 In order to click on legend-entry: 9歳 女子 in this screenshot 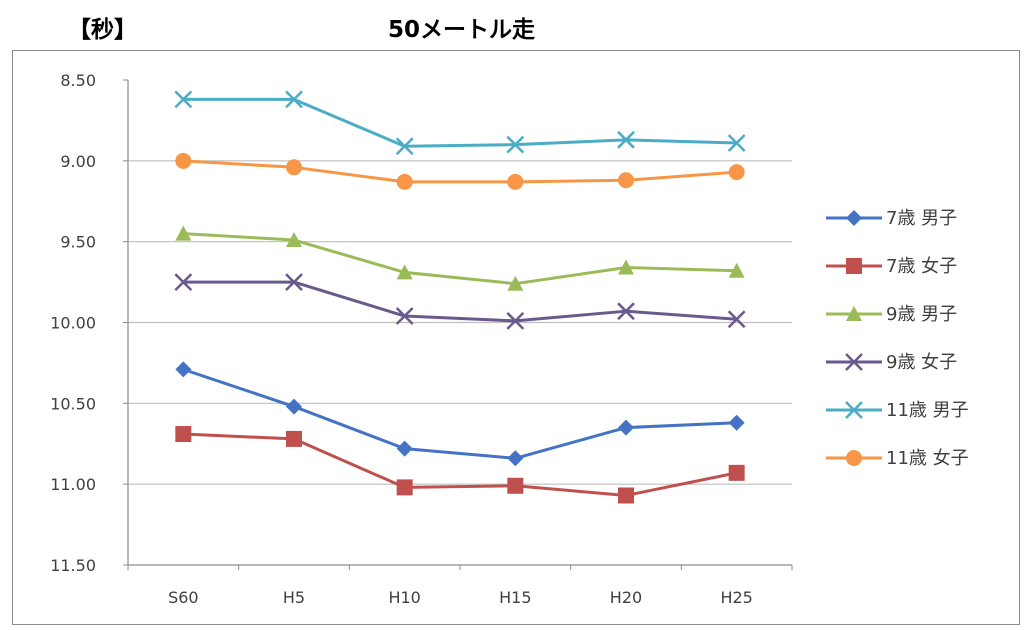, I will do `click(921, 362)`.